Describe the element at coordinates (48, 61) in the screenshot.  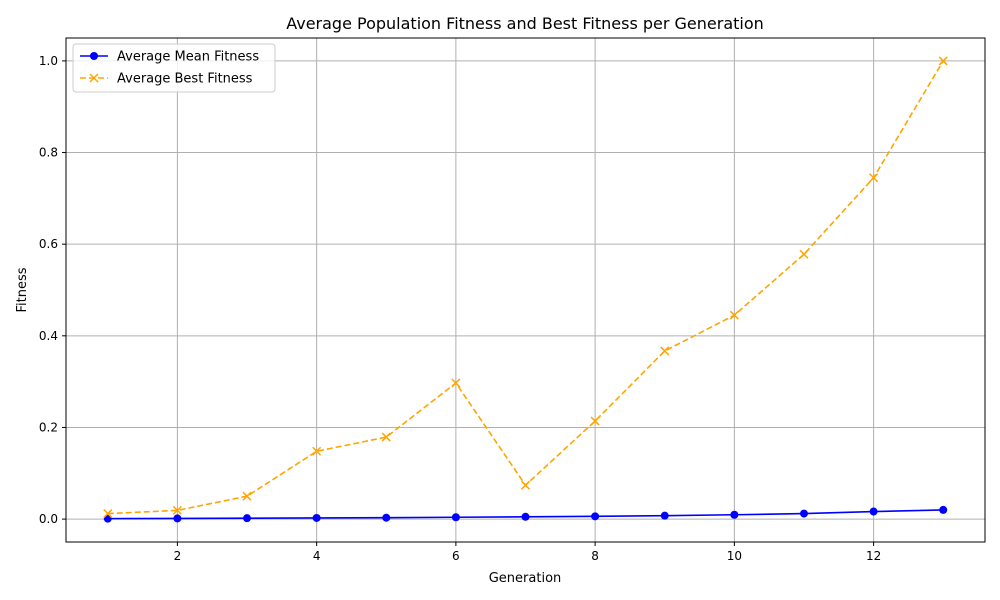
I see `y-tick-label: 1.0` at that location.